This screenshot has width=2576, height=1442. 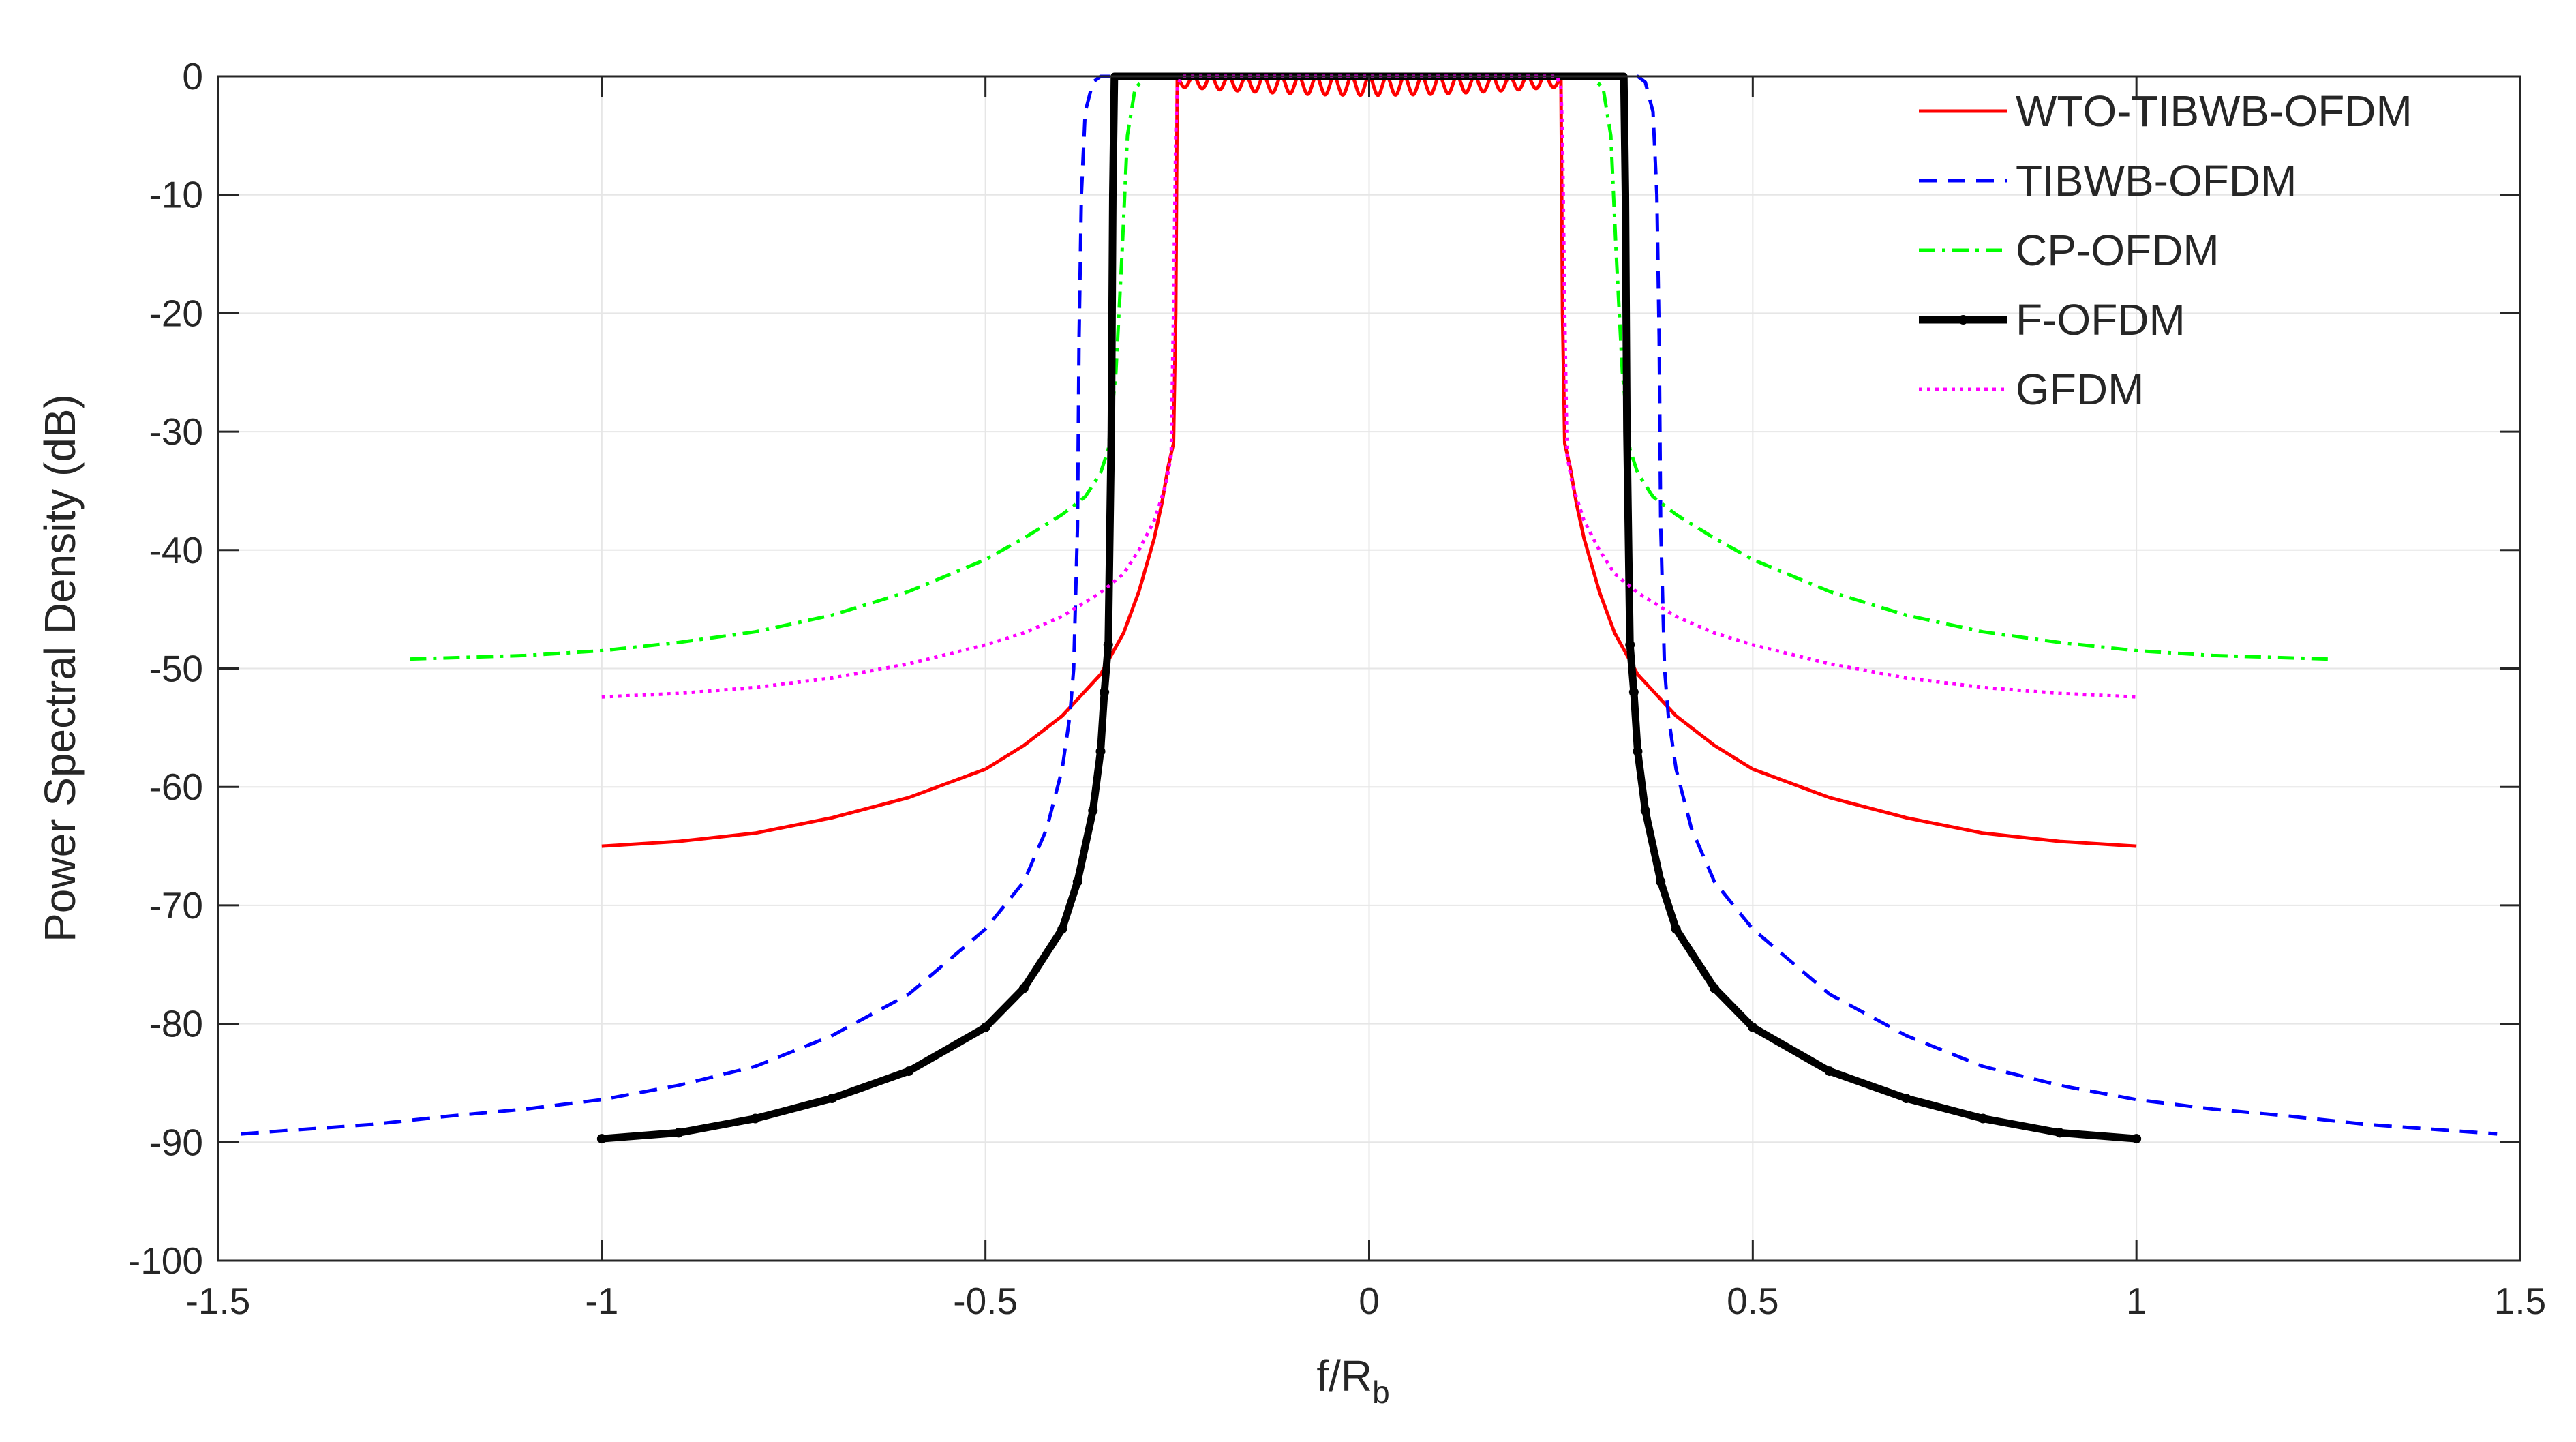 What do you see at coordinates (985, 1301) in the screenshot?
I see `x-tick-label: -0.5` at bounding box center [985, 1301].